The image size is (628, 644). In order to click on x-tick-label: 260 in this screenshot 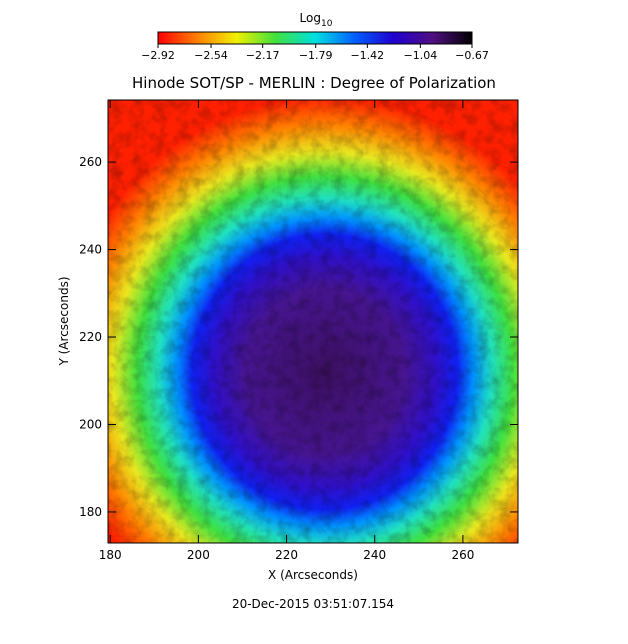, I will do `click(462, 555)`.